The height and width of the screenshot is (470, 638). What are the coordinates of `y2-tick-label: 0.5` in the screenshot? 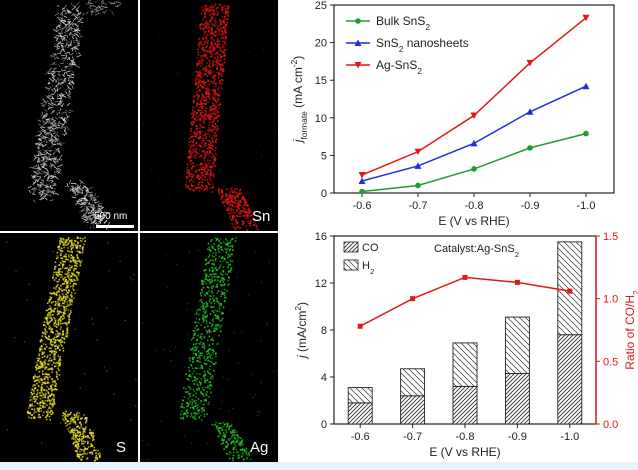 It's located at (610, 362).